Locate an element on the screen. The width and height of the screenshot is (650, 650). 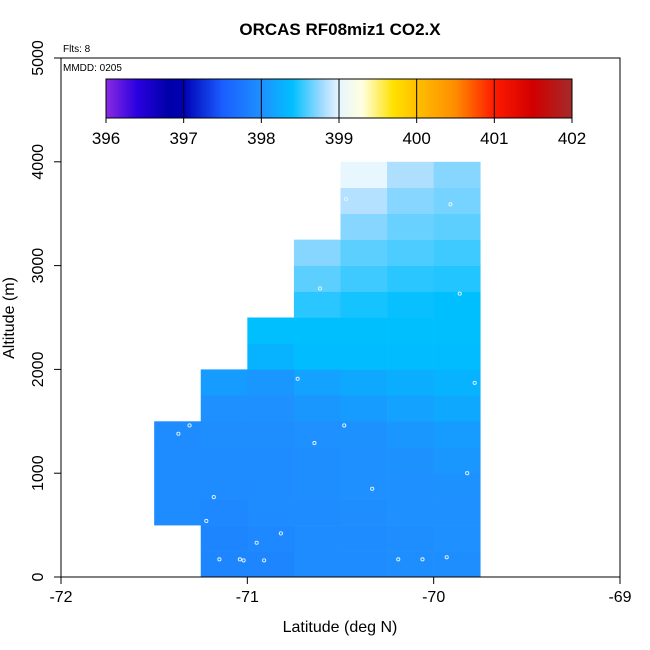
colorbar: 396 397 398 399 400 401 402 is located at coordinates (339, 113).